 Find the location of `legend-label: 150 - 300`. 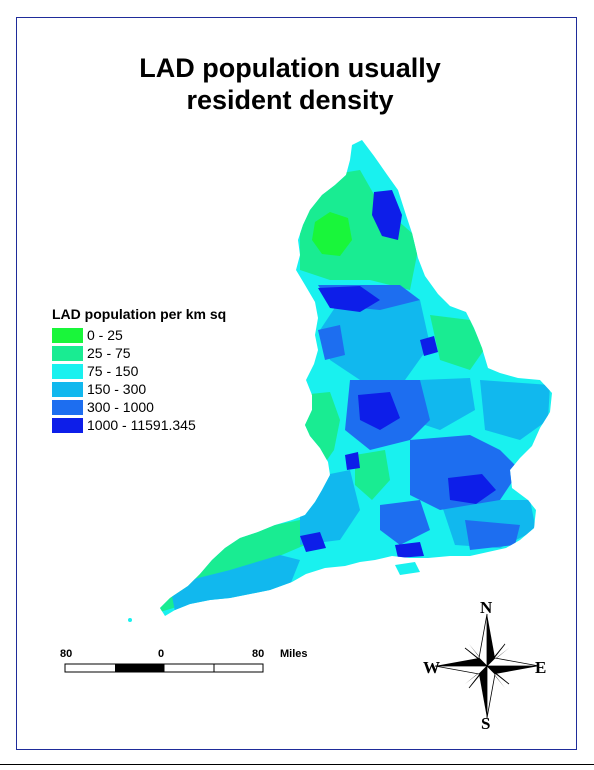

legend-label: 150 - 300 is located at coordinates (117, 389).